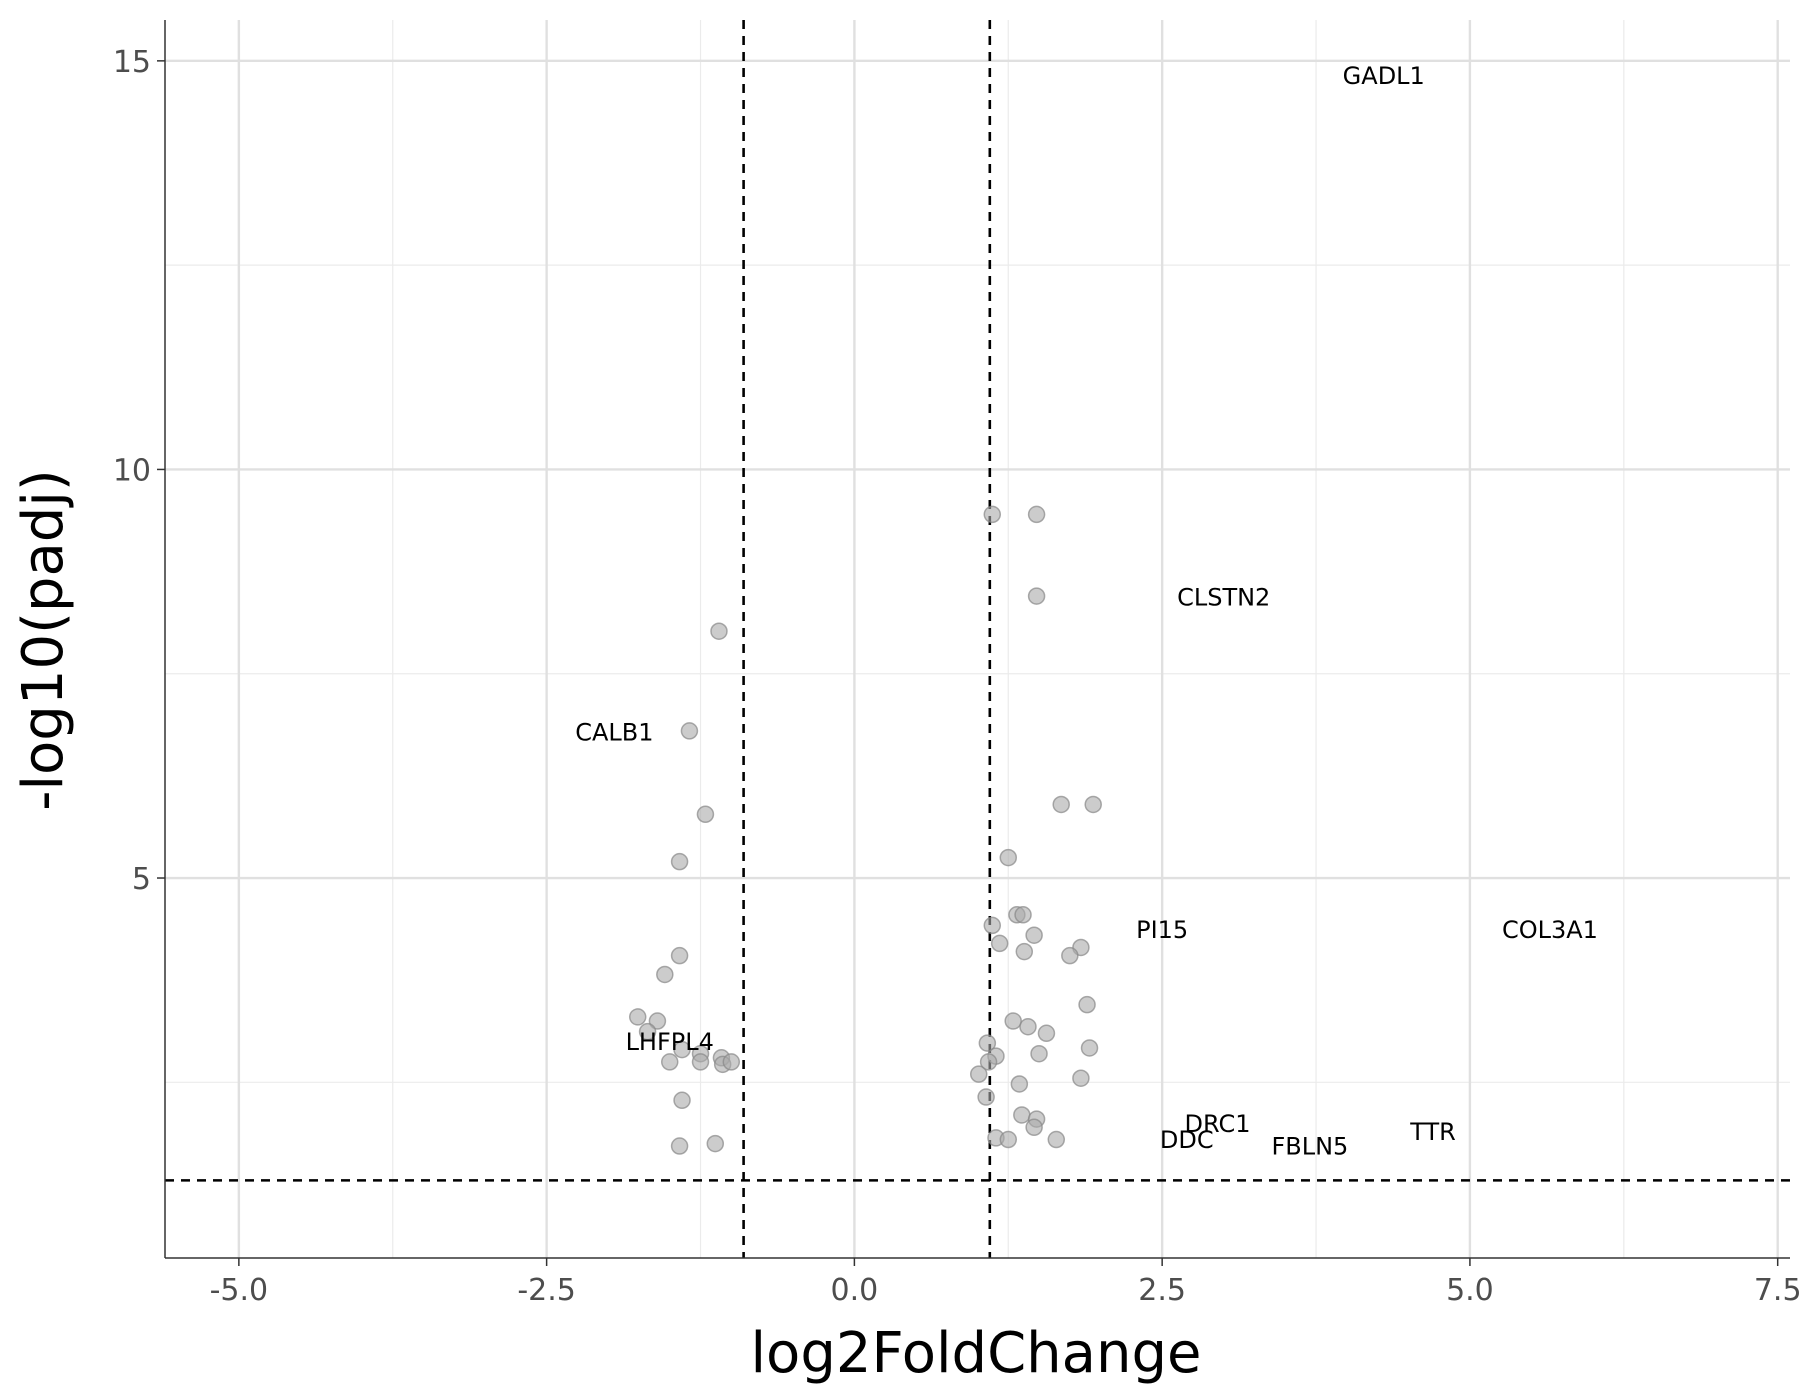 Image resolution: width=1800 pixels, height=1400 pixels. I want to click on x-axis-title: log2FoldChange, so click(976, 1353).